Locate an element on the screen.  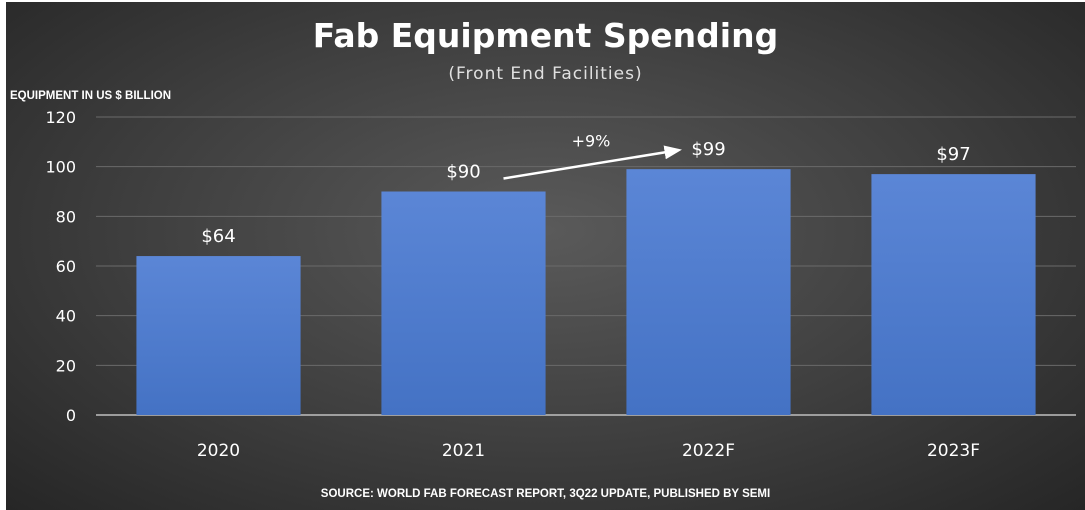
y-tick-label: 80 is located at coordinates (66, 216).